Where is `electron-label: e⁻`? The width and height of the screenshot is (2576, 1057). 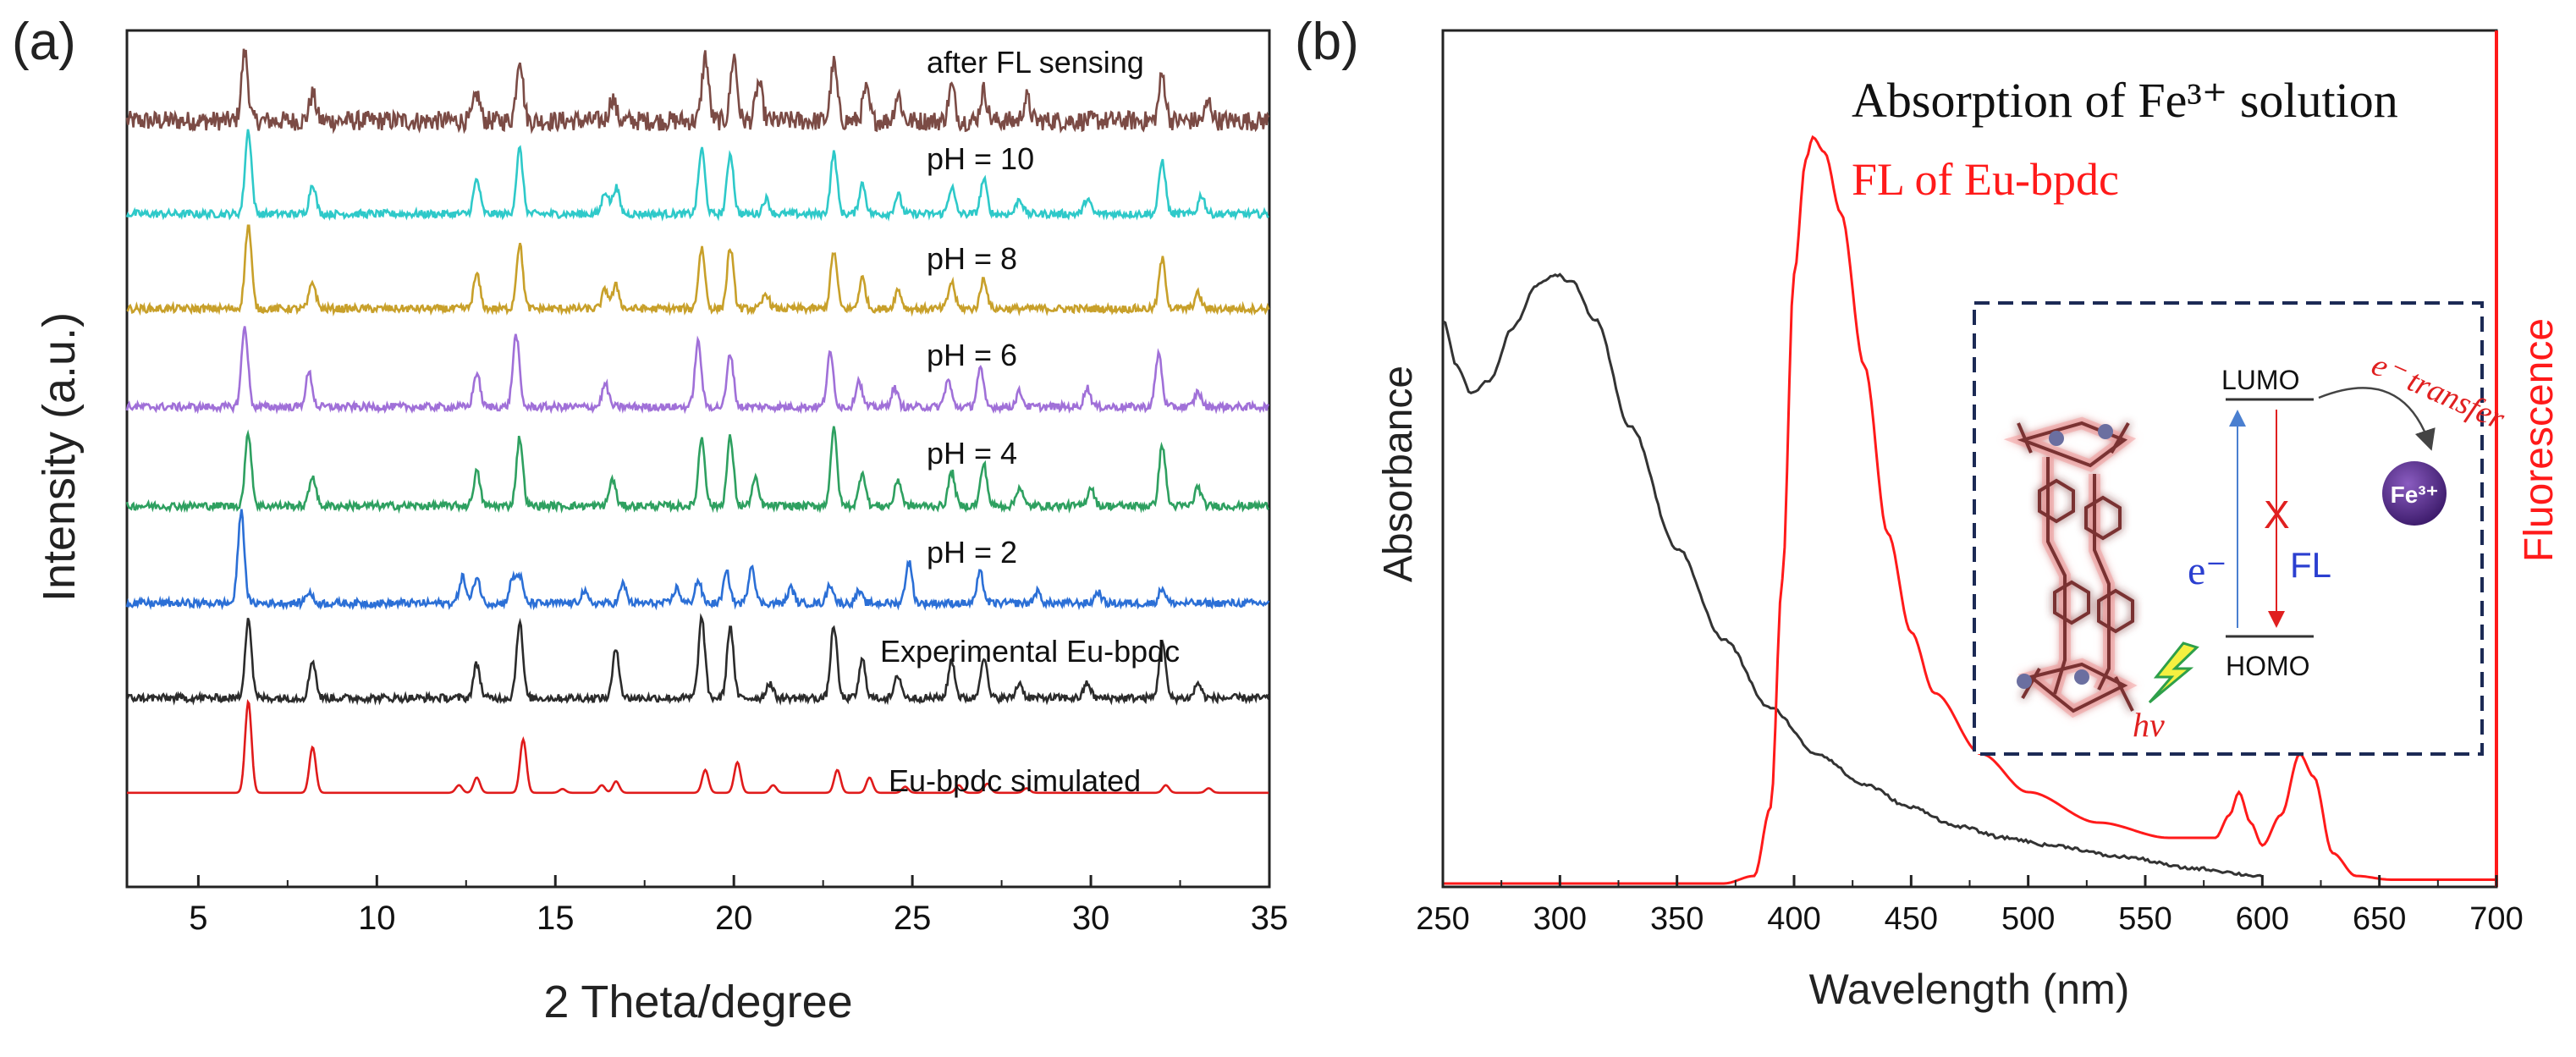
electron-label: e⁻ is located at coordinates (2207, 570).